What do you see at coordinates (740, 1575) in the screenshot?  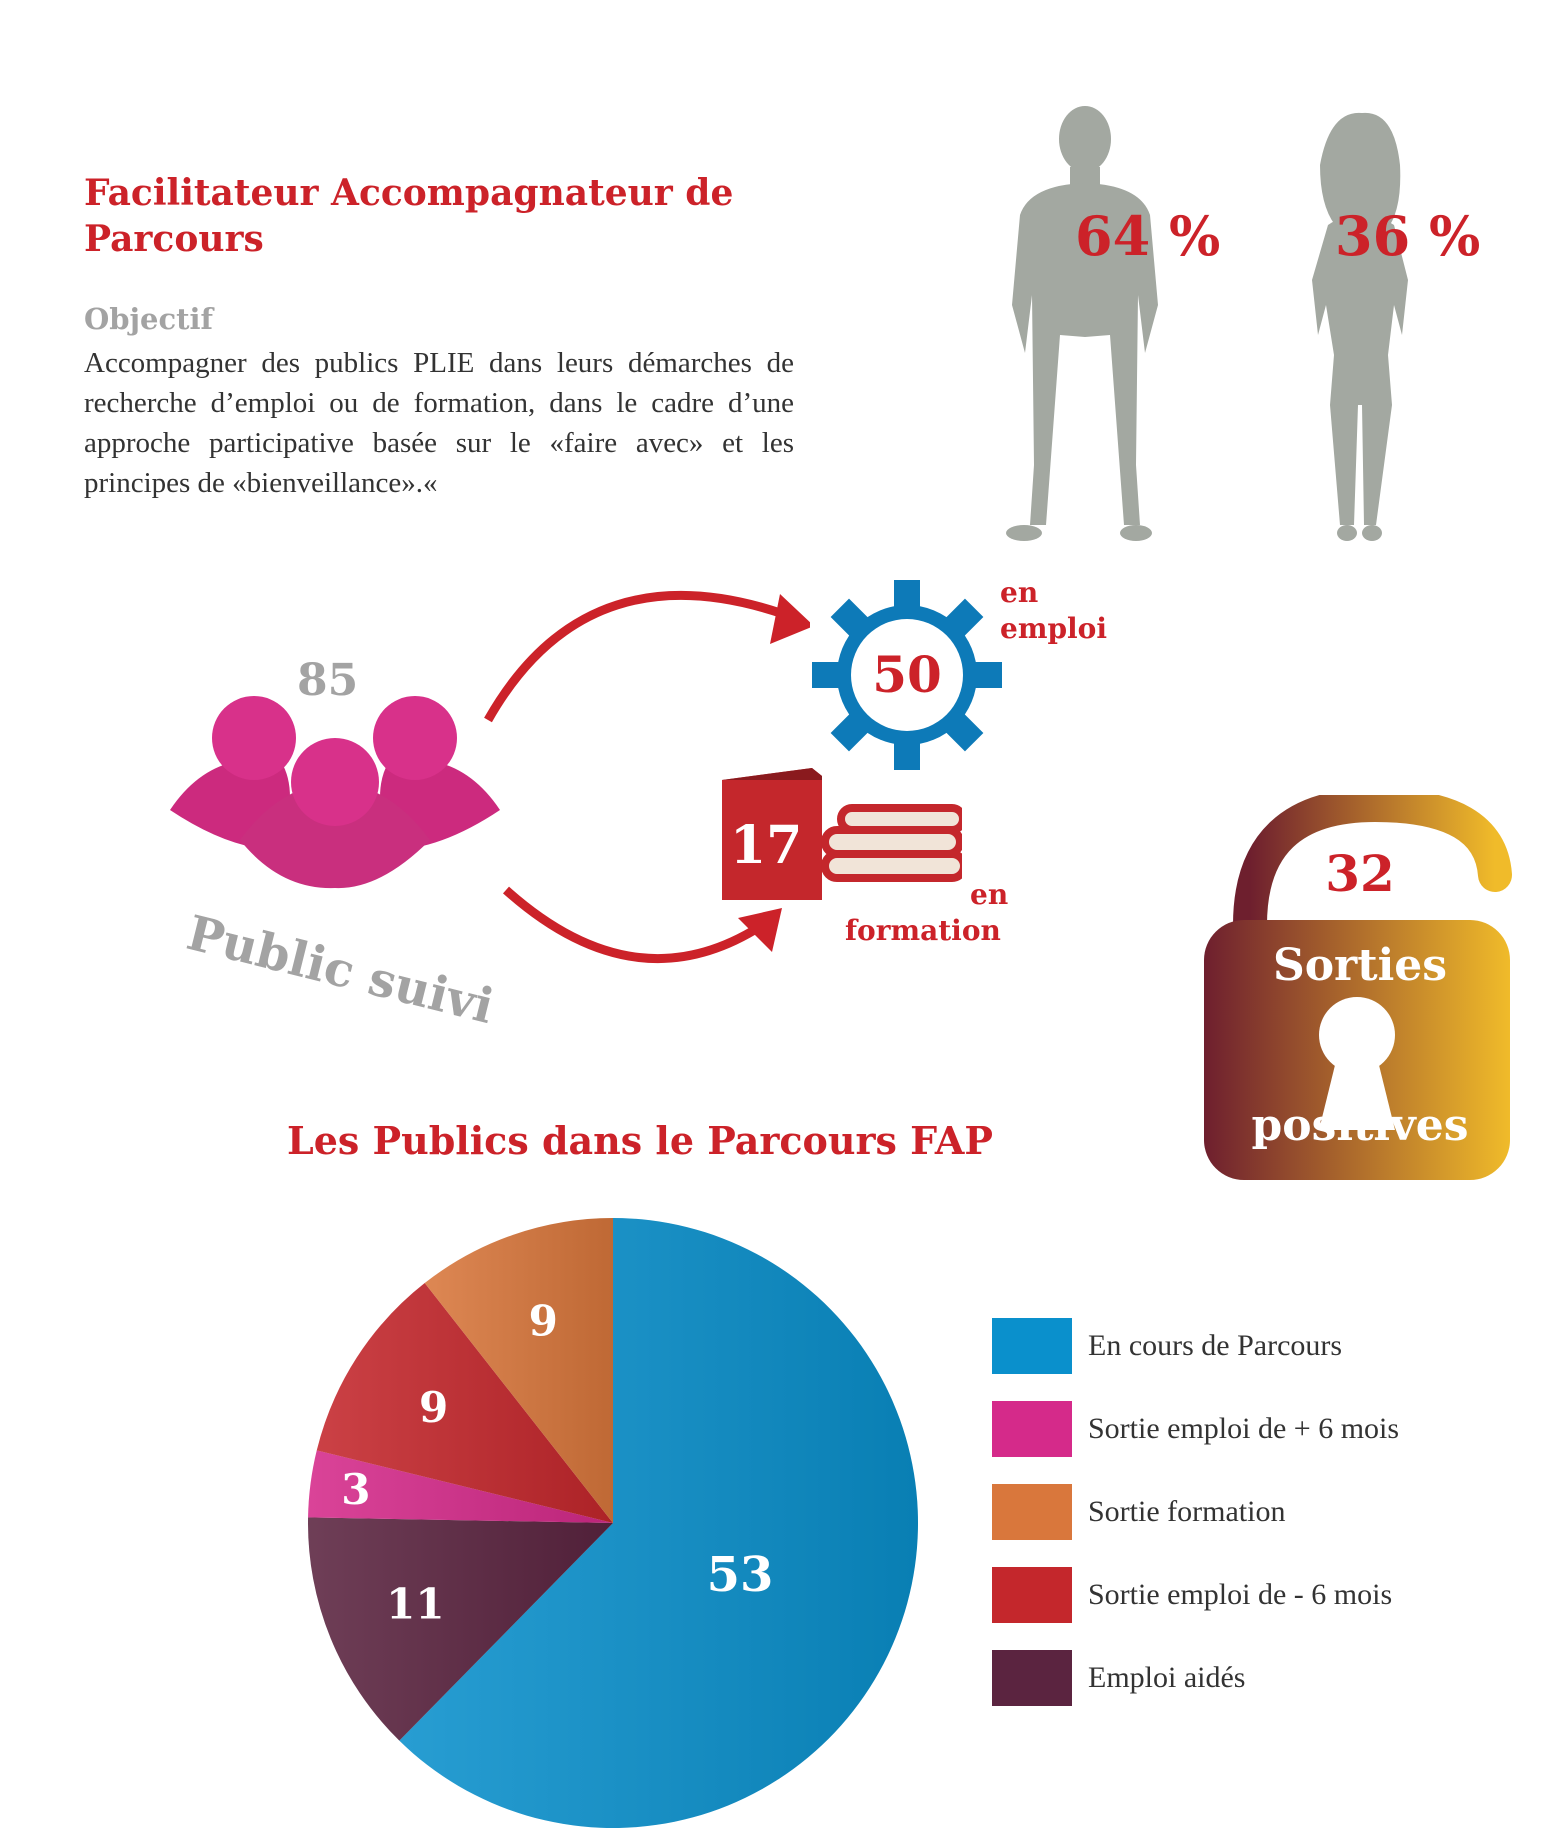 I see `pie-value-label: 53` at bounding box center [740, 1575].